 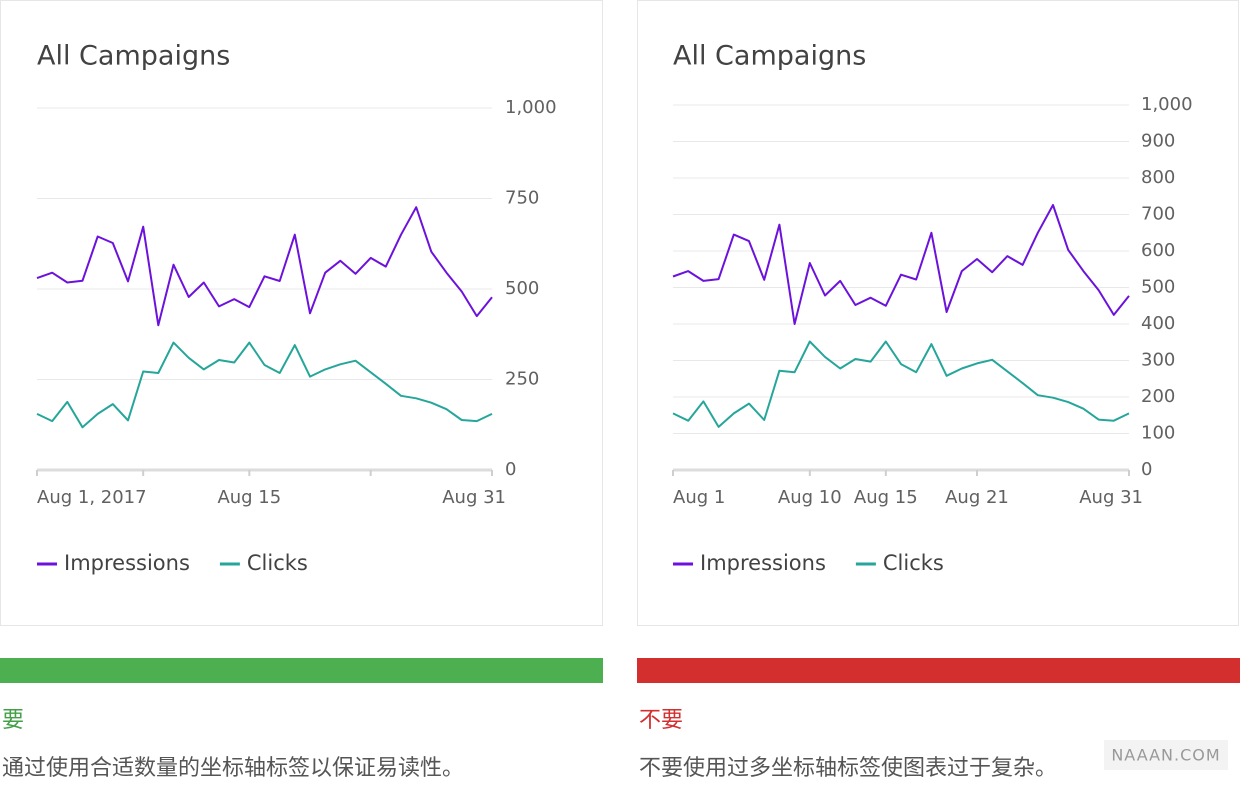 What do you see at coordinates (233, 768) in the screenshot?
I see `do-text: 通过使用合适数量的坐标轴标签以保证易读性。` at bounding box center [233, 768].